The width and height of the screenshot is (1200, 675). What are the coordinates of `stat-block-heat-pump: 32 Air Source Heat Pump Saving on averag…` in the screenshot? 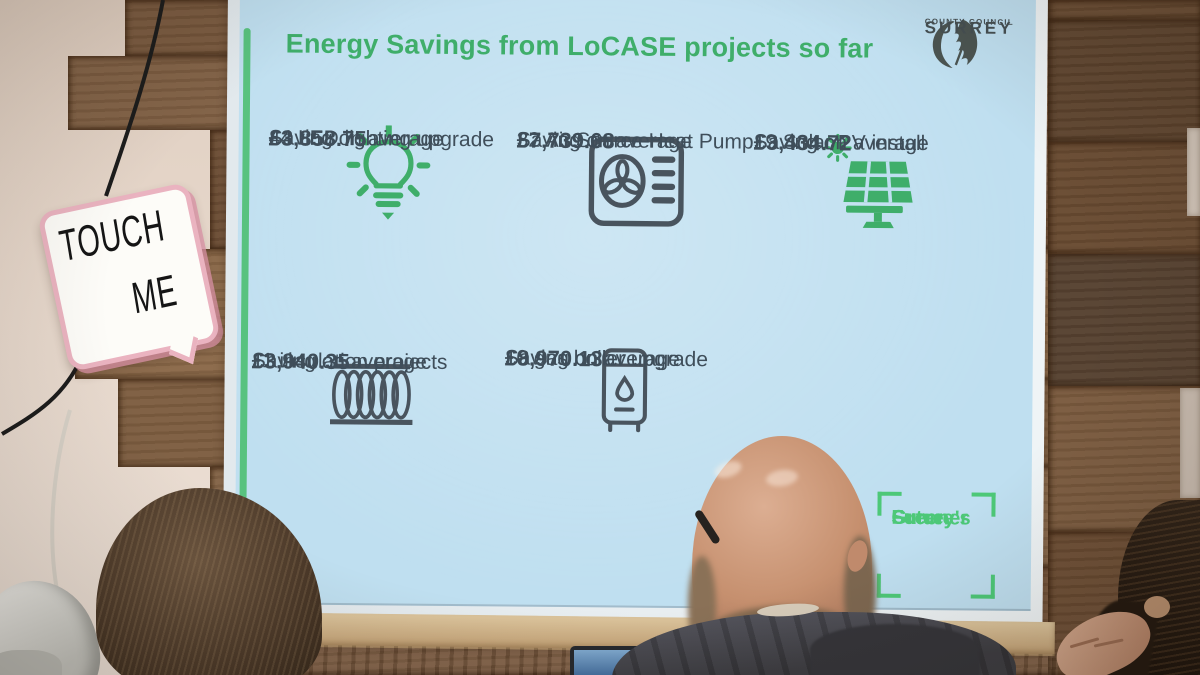 It's located at (637, 176).